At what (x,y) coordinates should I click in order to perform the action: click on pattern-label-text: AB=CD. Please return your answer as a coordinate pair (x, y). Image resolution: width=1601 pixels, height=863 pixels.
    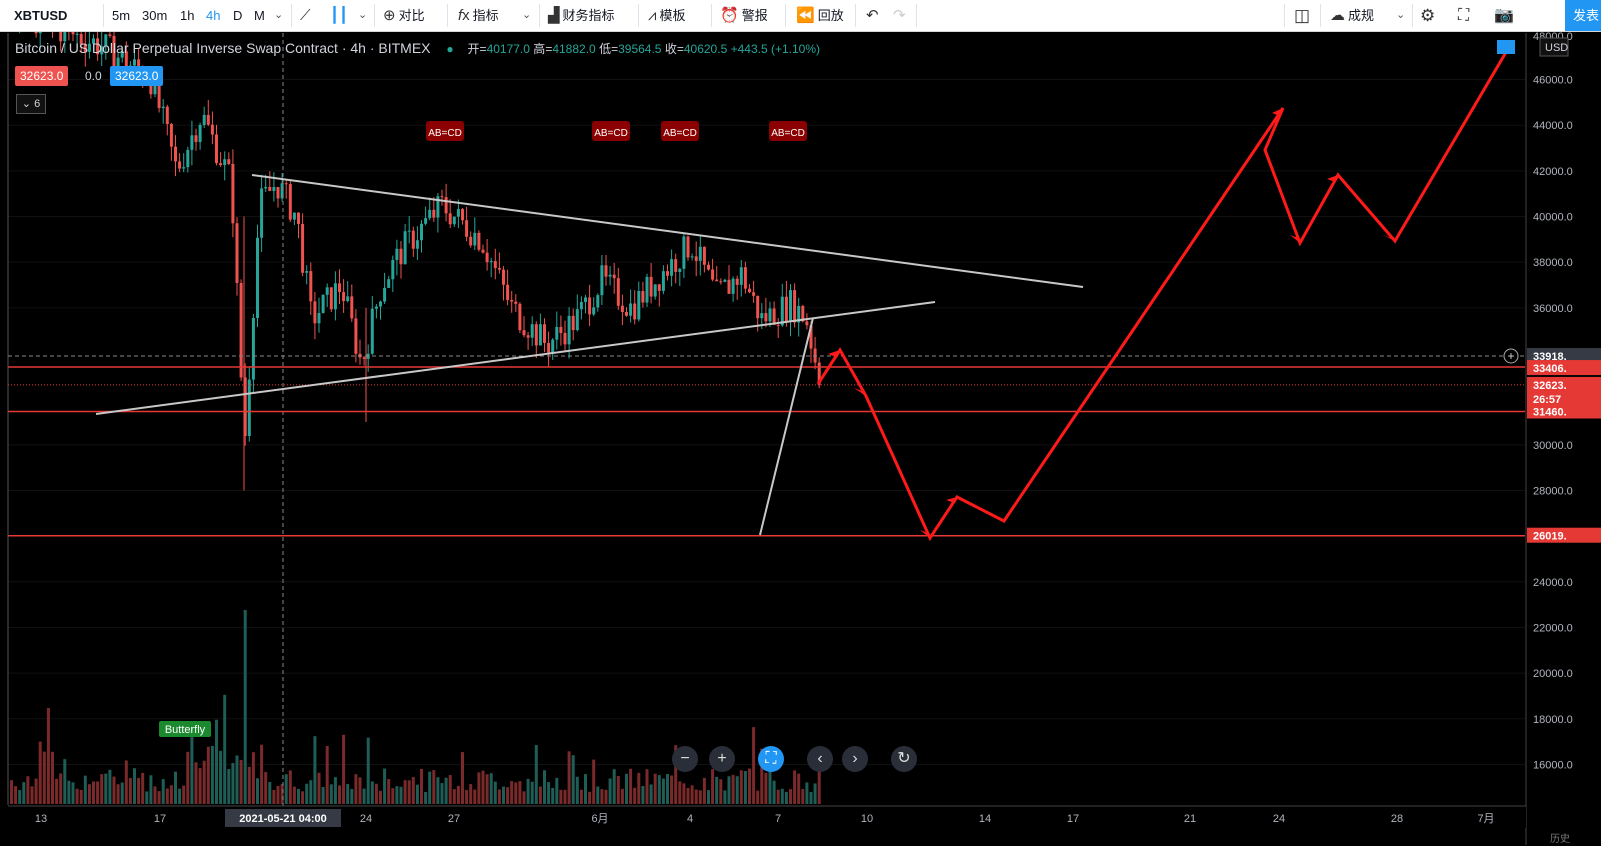
    Looking at the image, I should click on (611, 133).